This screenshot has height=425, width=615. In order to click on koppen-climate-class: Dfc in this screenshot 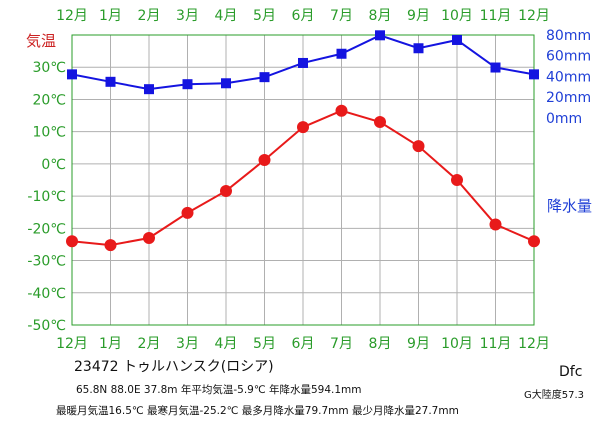, I will do `click(571, 372)`.